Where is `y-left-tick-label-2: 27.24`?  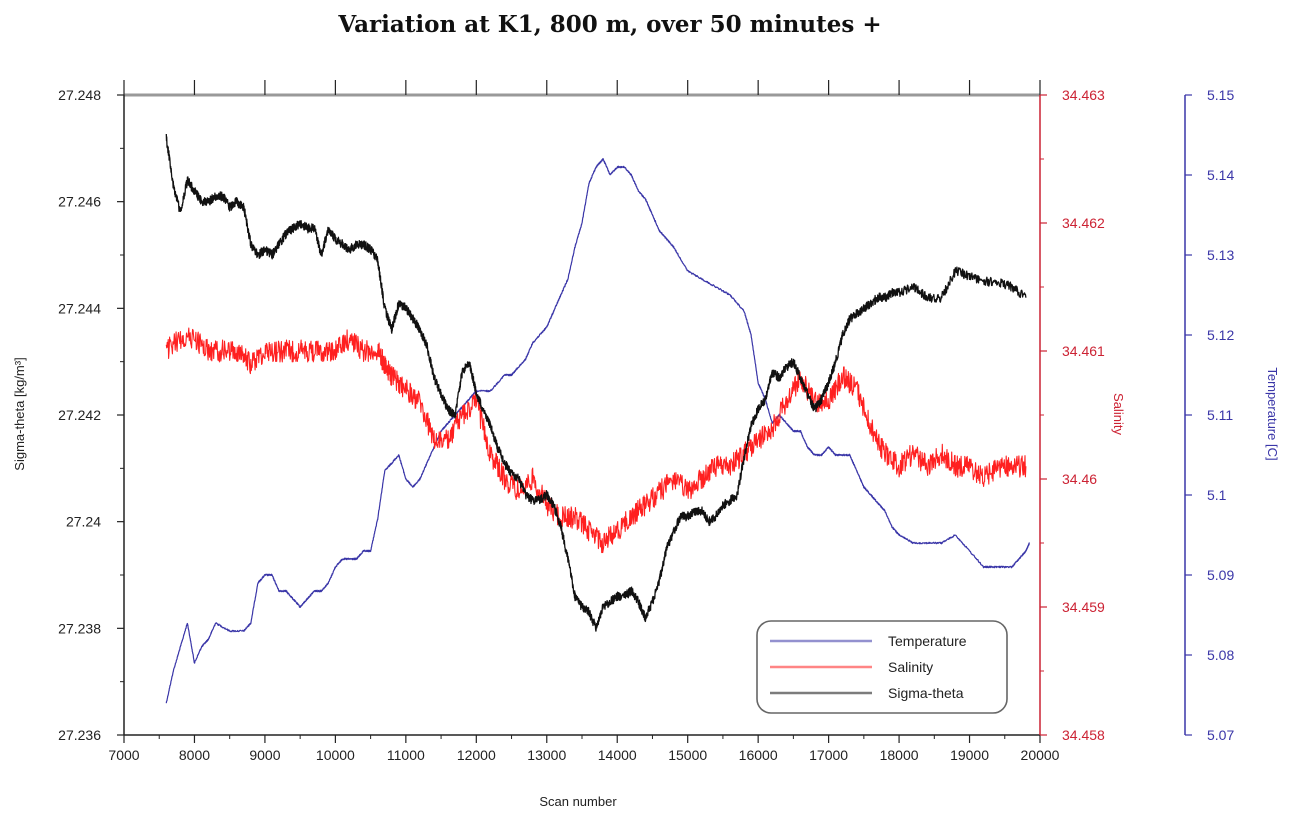 y-left-tick-label-2: 27.24 is located at coordinates (83, 522).